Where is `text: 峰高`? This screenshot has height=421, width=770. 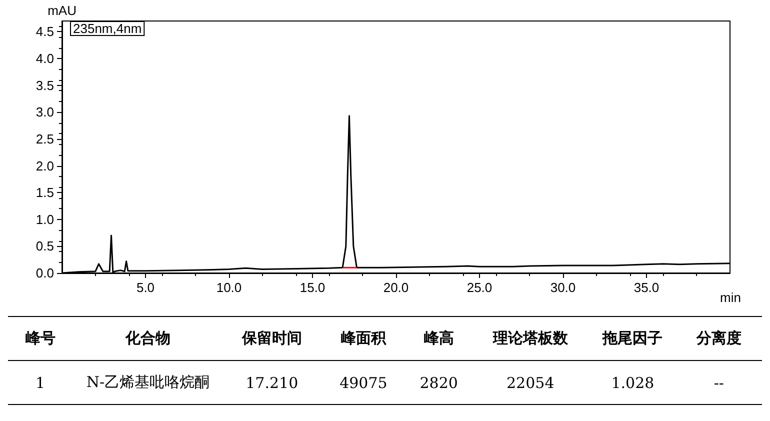 text: 峰高 is located at coordinates (438, 338).